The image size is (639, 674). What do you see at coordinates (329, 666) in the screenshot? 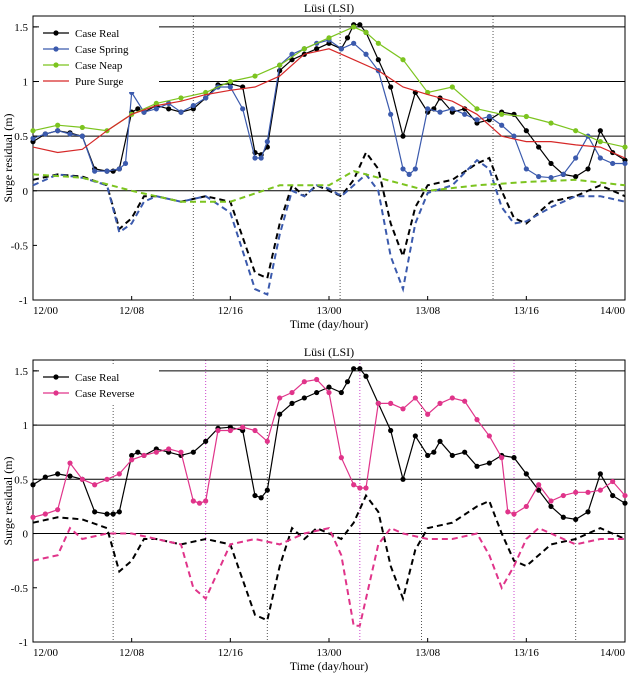
I see `x-axis-label: Time (day/hour)` at bounding box center [329, 666].